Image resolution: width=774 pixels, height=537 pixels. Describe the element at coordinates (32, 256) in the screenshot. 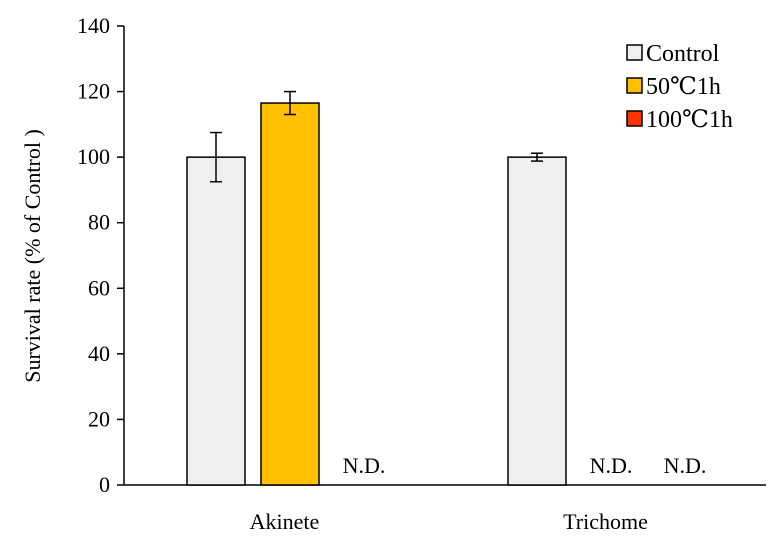

I see `y-axis-title: Survival rate (% of Control )` at that location.